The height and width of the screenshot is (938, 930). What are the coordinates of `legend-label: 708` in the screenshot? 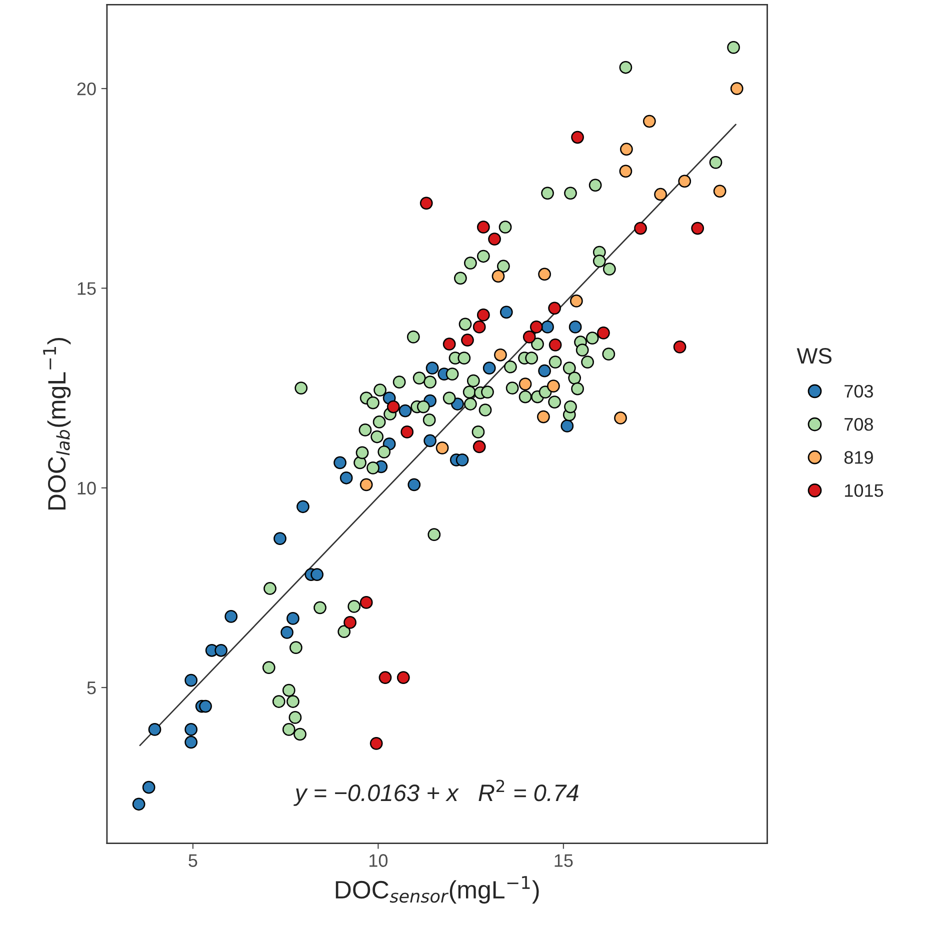 It's located at (858, 424).